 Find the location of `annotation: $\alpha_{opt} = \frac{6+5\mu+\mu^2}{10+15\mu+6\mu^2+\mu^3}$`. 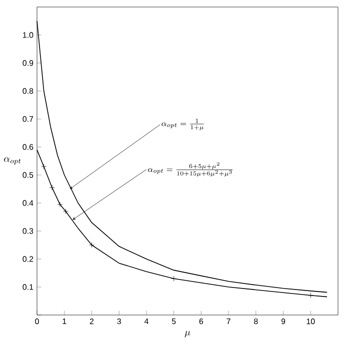

annotation: $\alpha_{opt} = \frac{6+5\mu+\mu^2}{10+15\mu+6\mu^2+\mu^3}$ is located at coordinates (190, 169).